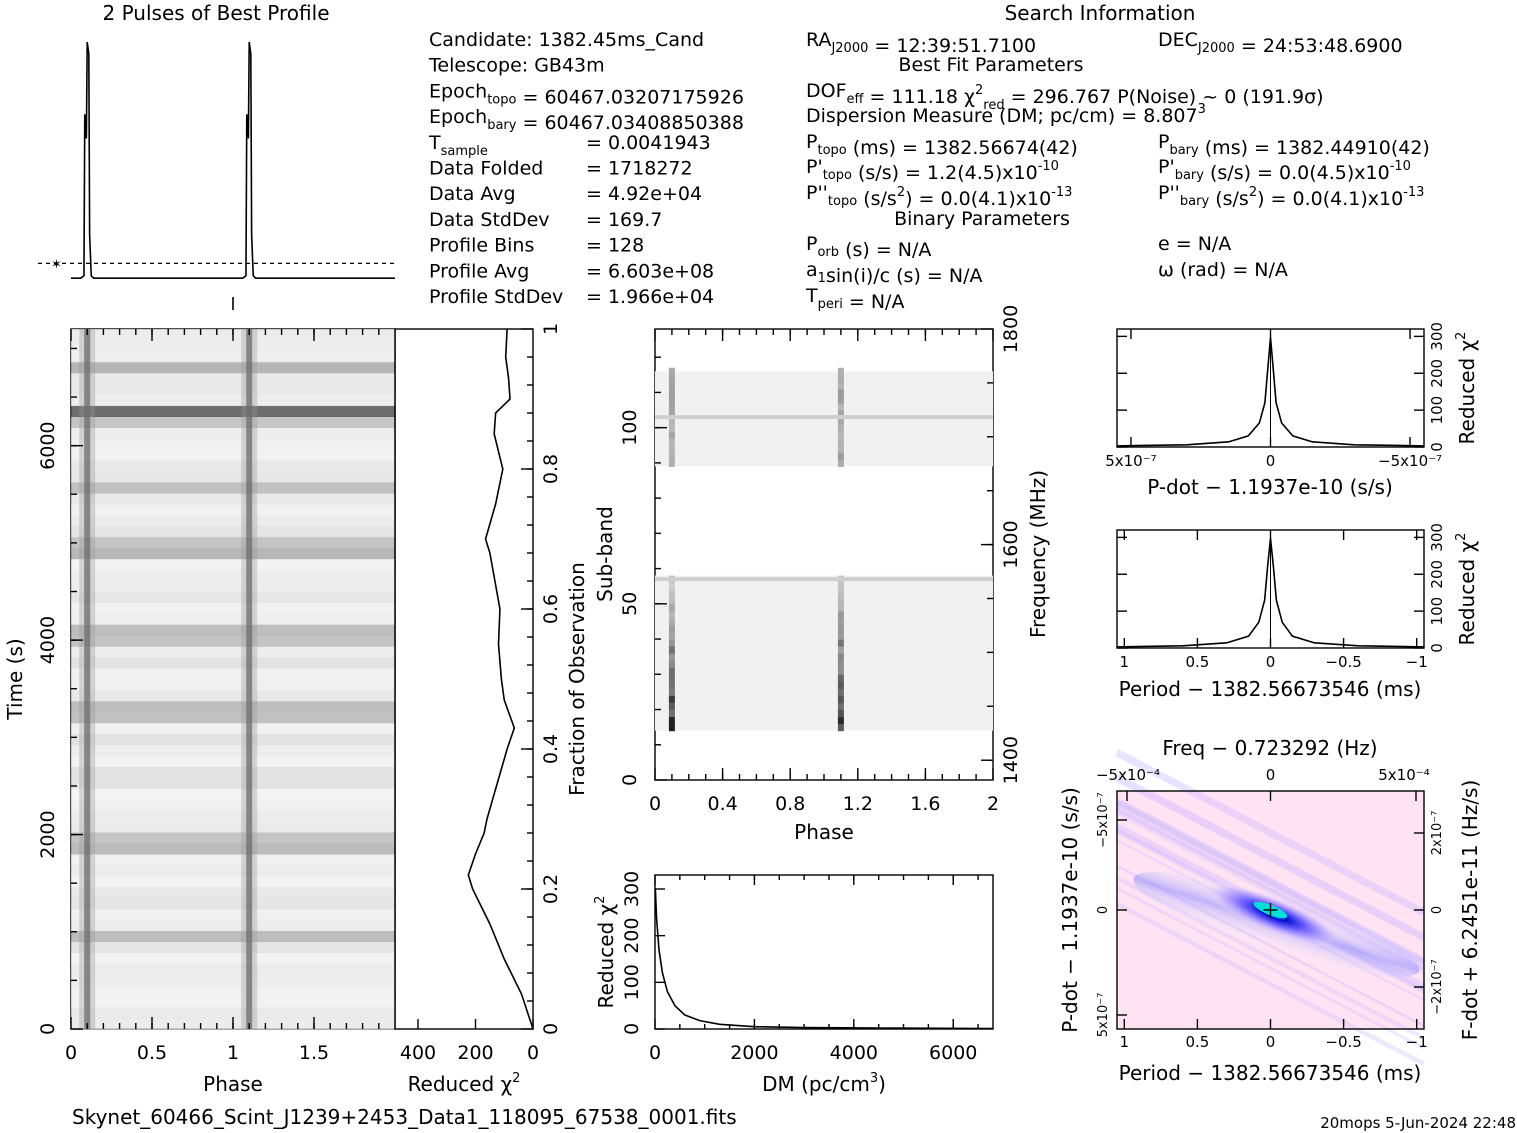 This screenshot has height=1133, width=1517. Describe the element at coordinates (1437, 447) in the screenshot. I see `pdot_chi-ytick-label: 0` at that location.